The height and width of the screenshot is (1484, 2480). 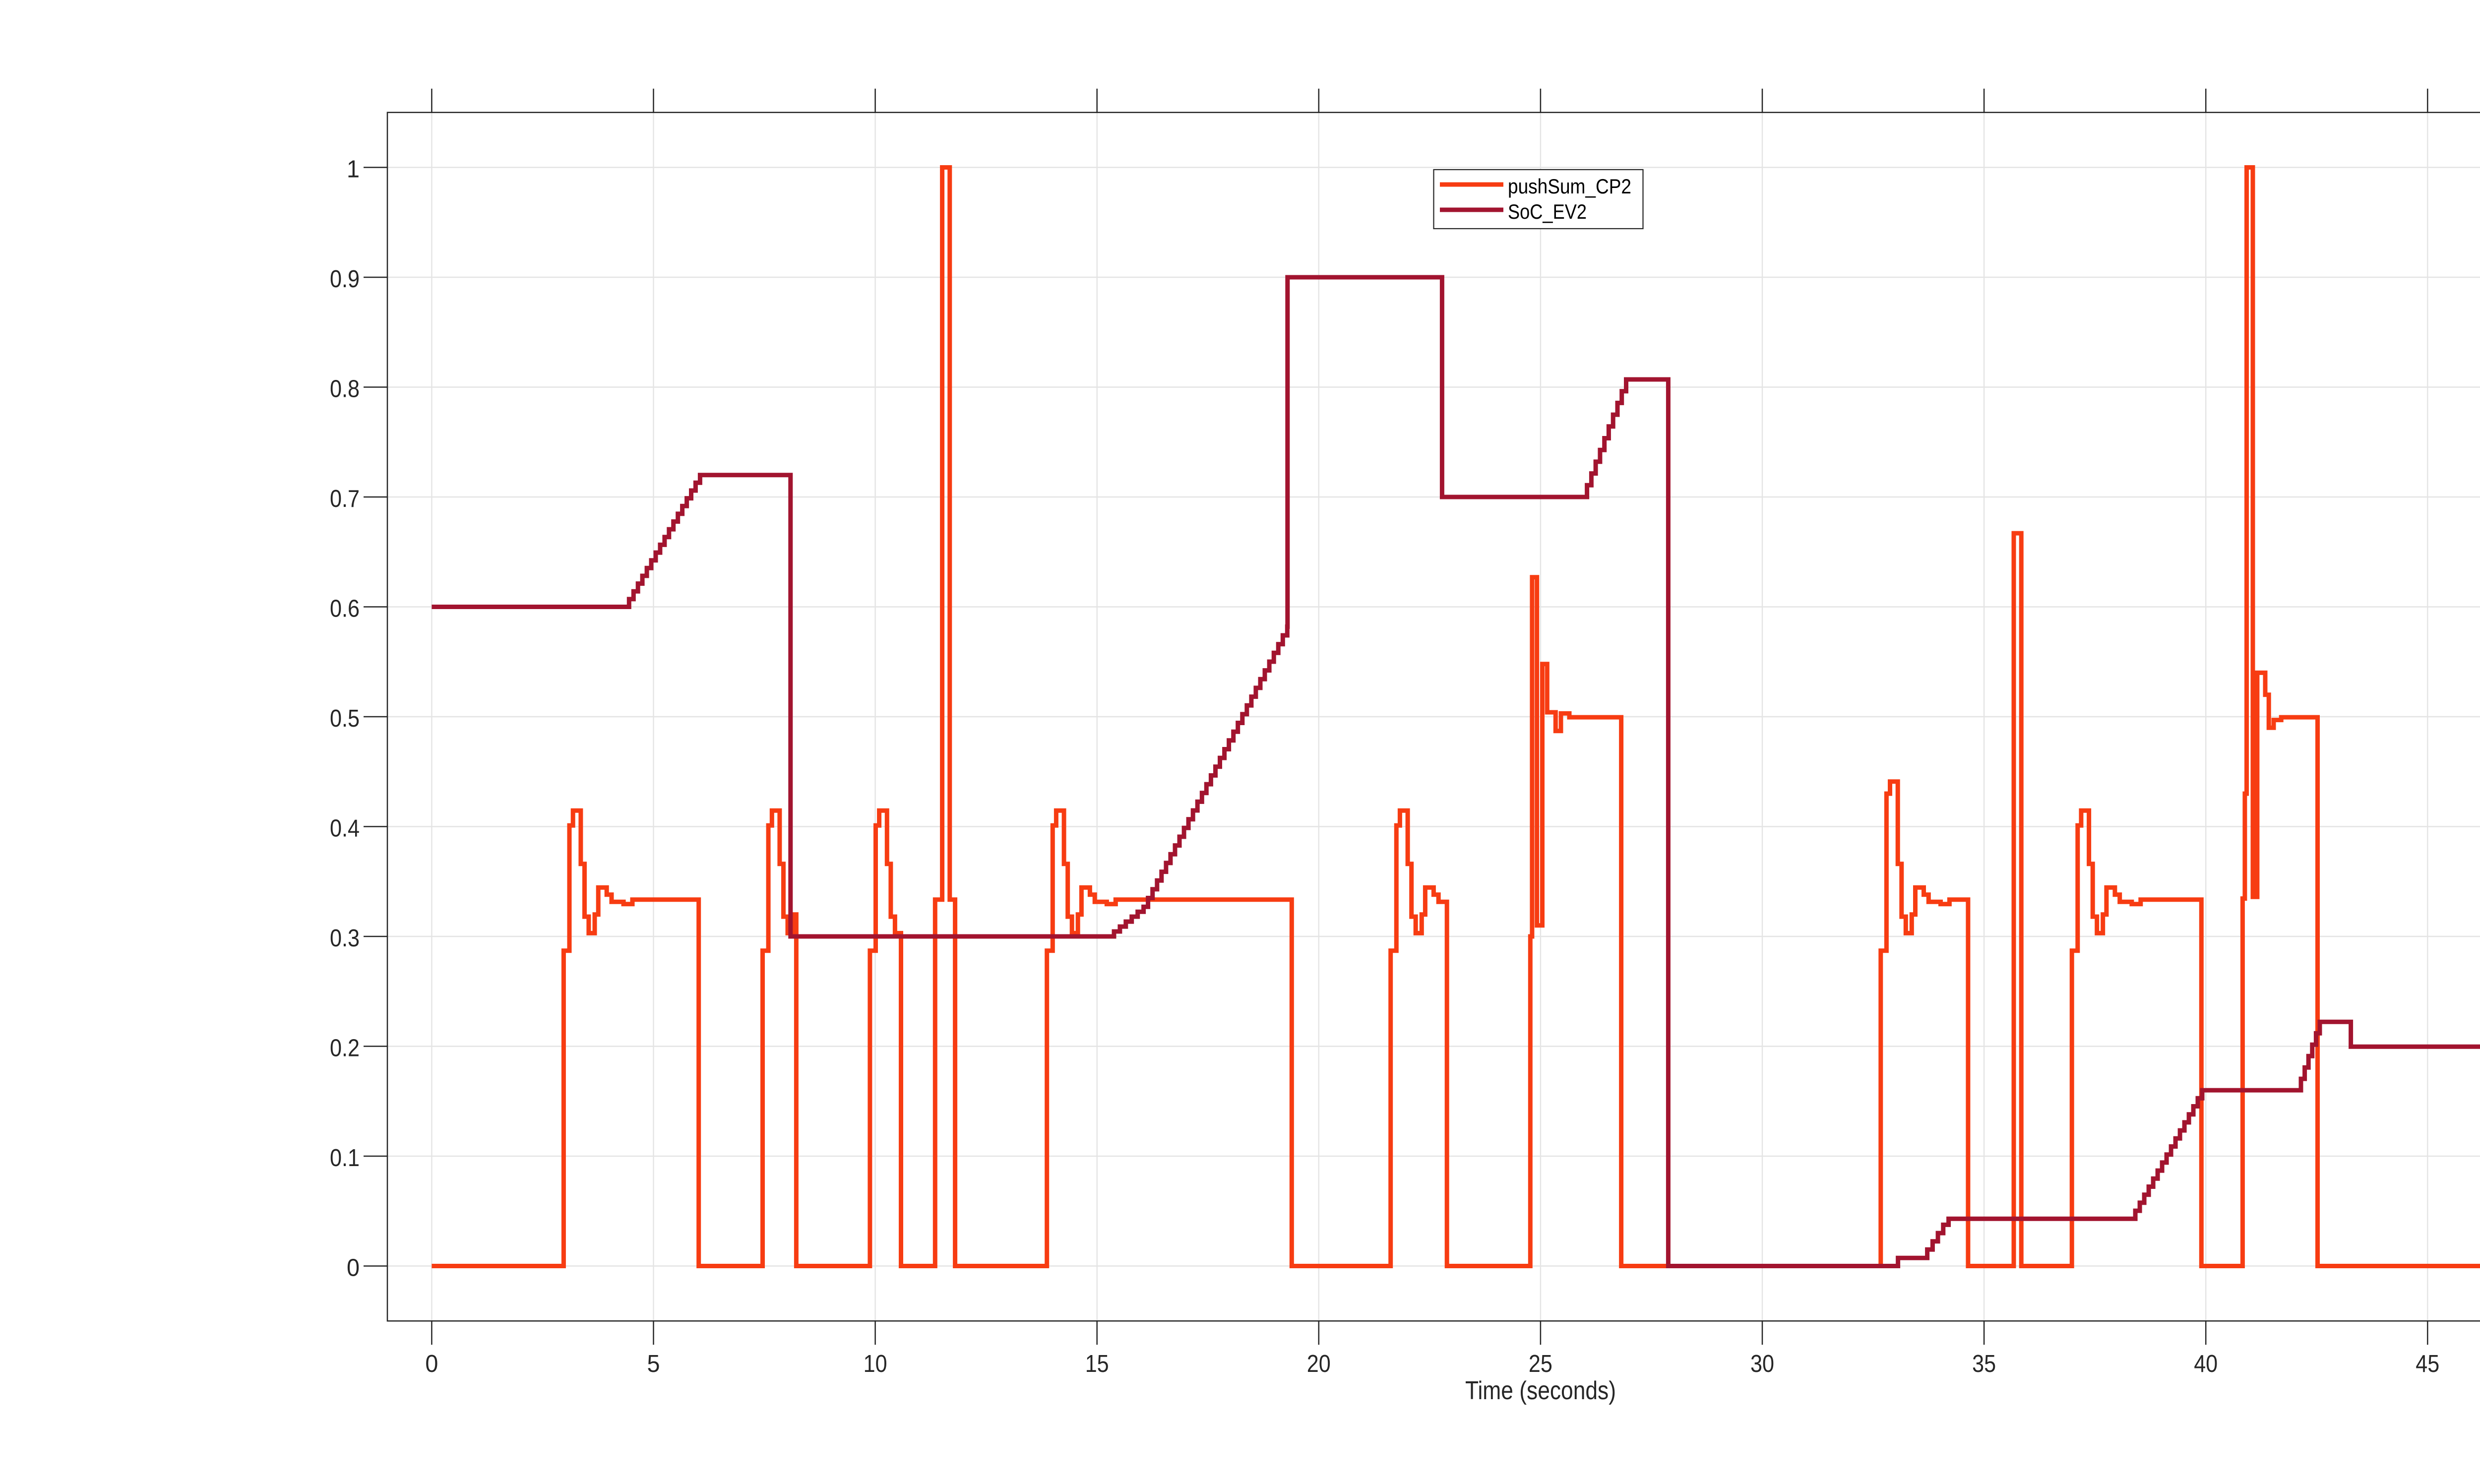 I want to click on svg-text: 30, so click(x=1762, y=1364).